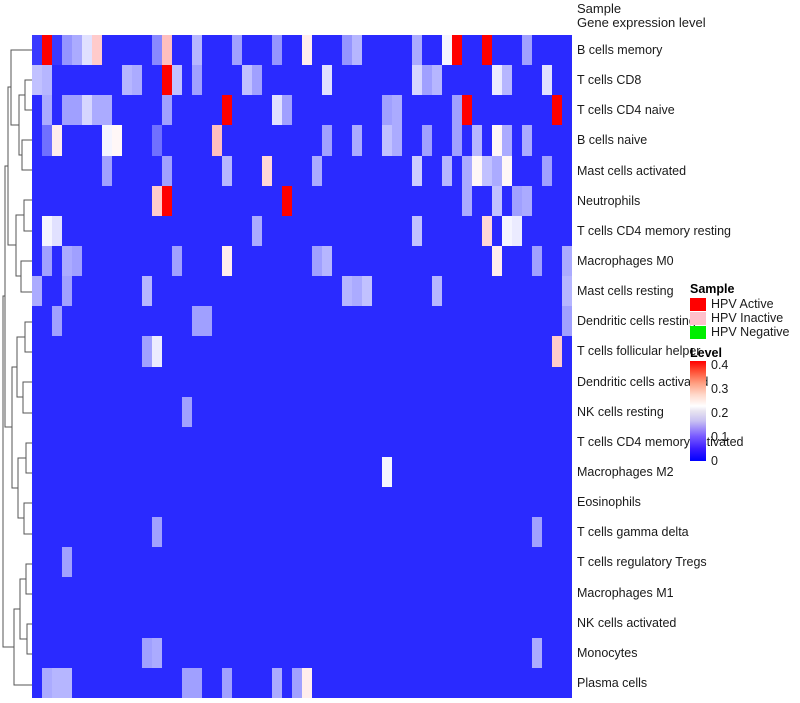 The image size is (800, 703). I want to click on row-label: Monocytes, so click(607, 652).